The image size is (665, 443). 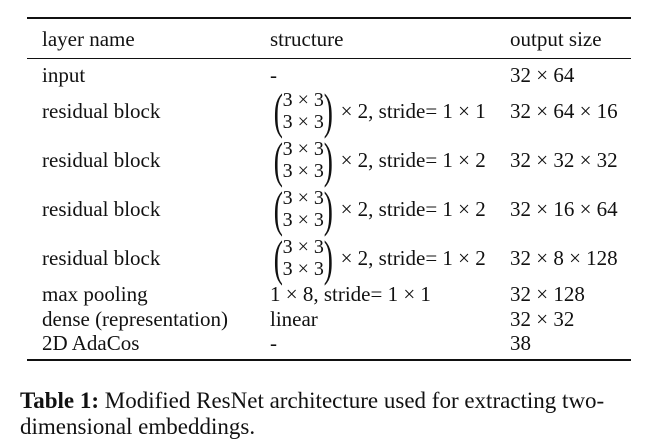 I want to click on caption-label: Table 1:, so click(x=60, y=400).